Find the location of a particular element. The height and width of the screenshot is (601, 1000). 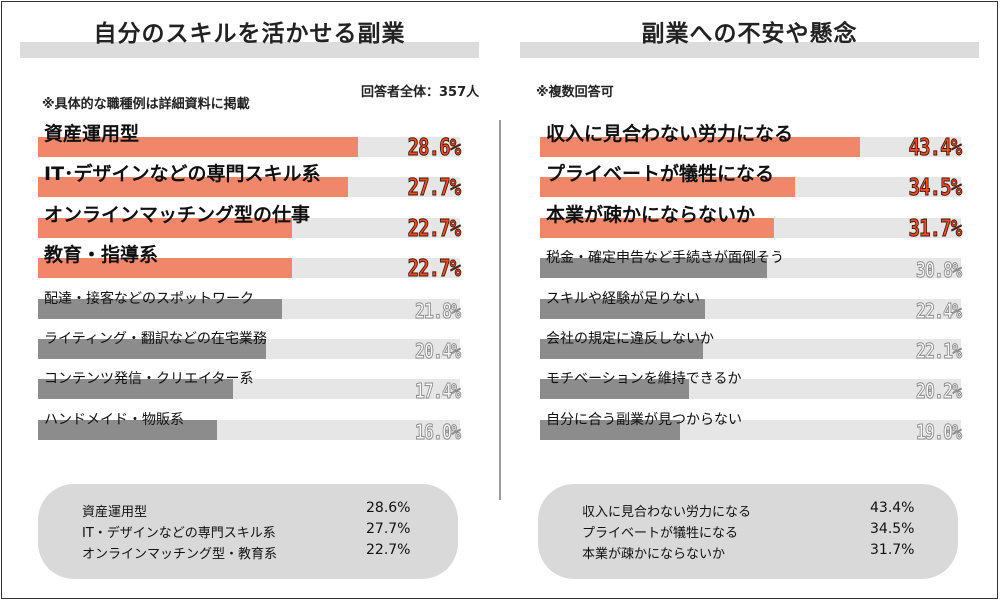

bar-row: 税金・確定申告など手続きが面倒そう 30.8% is located at coordinates (751, 262).